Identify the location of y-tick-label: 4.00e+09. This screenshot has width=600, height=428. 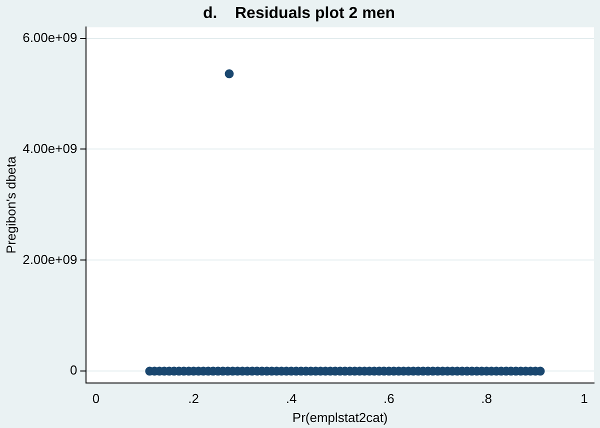
(50, 148).